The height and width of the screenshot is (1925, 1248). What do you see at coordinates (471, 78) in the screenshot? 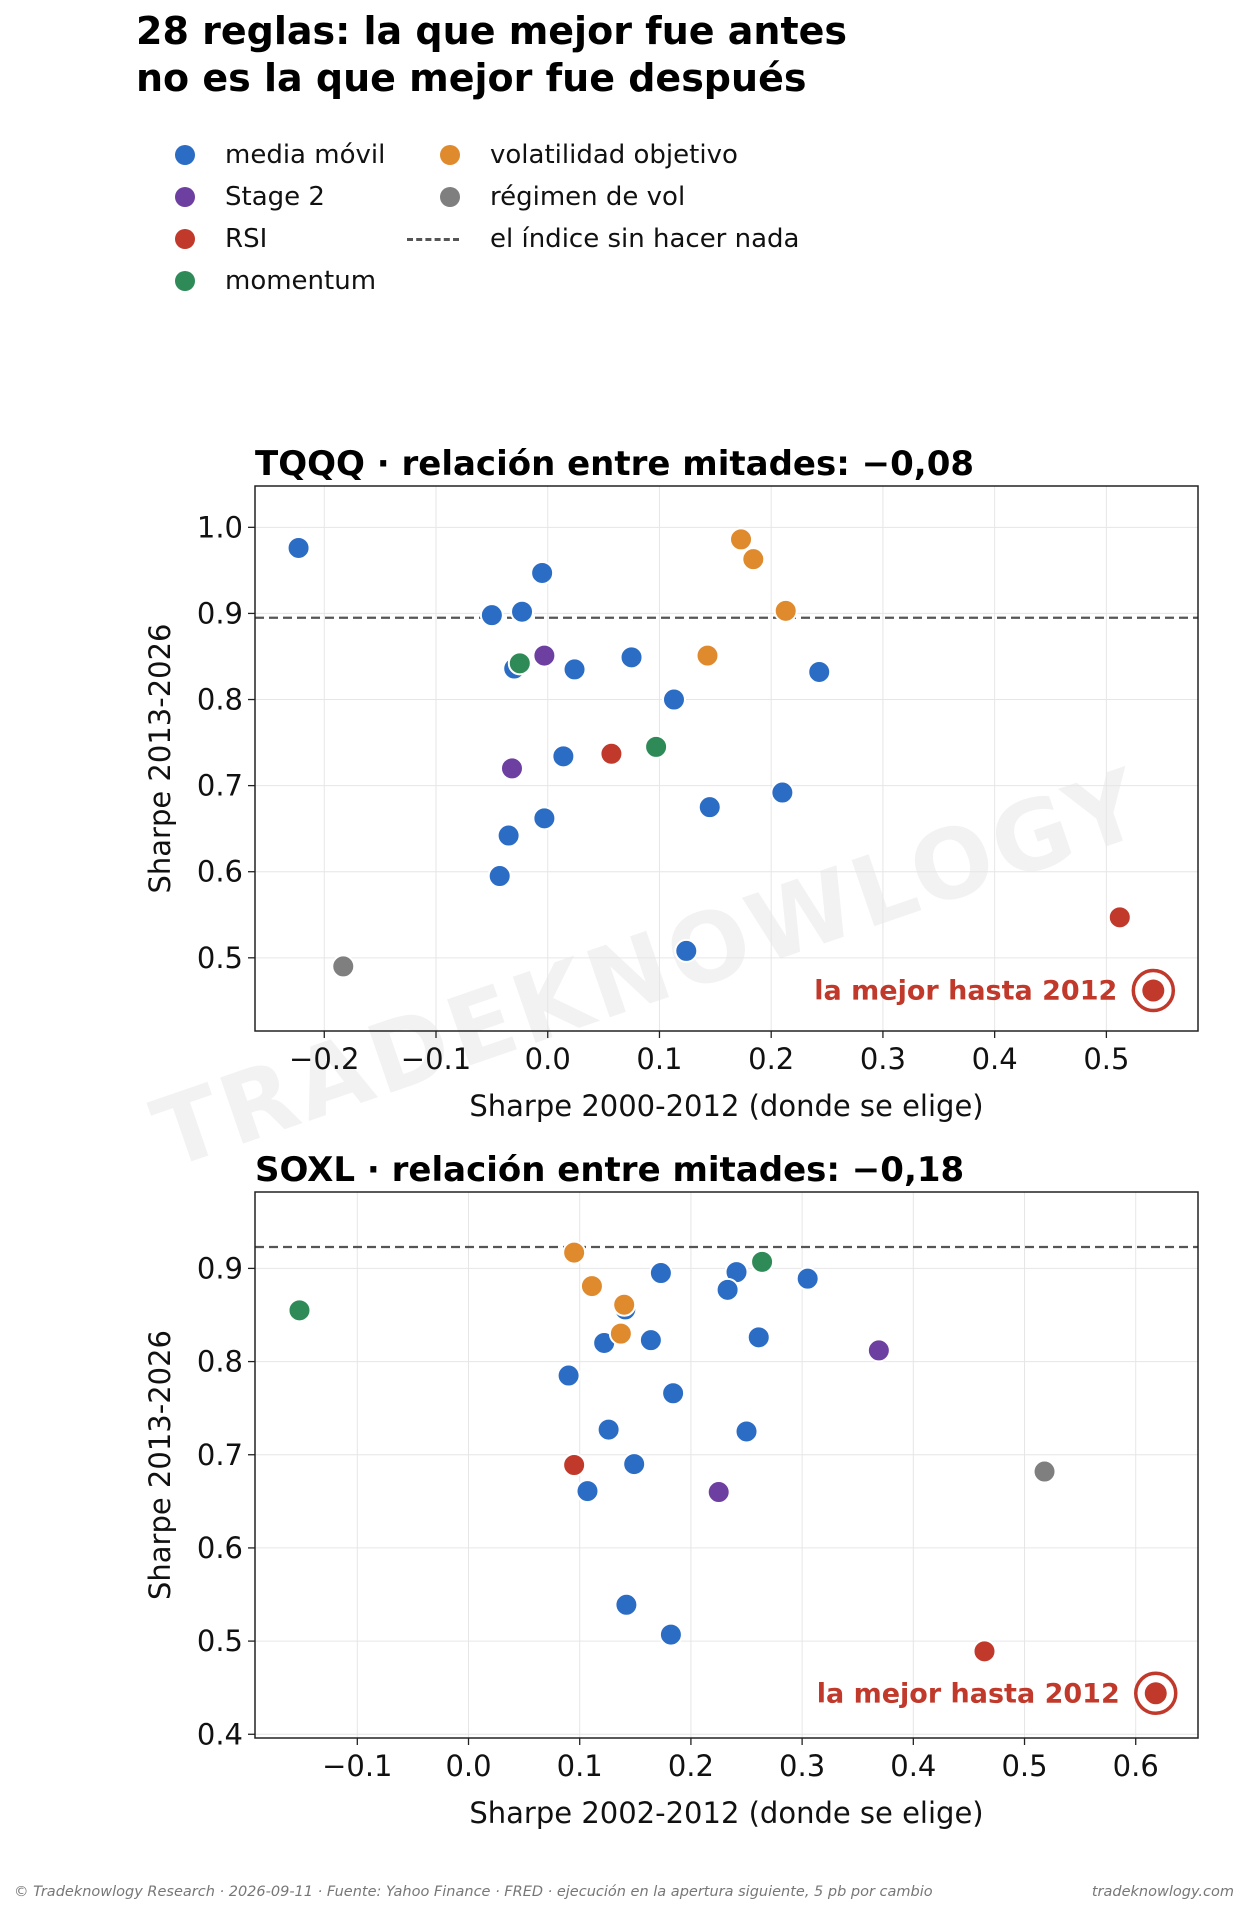
I see `title-line-2: no es la que mejor fue después` at bounding box center [471, 78].